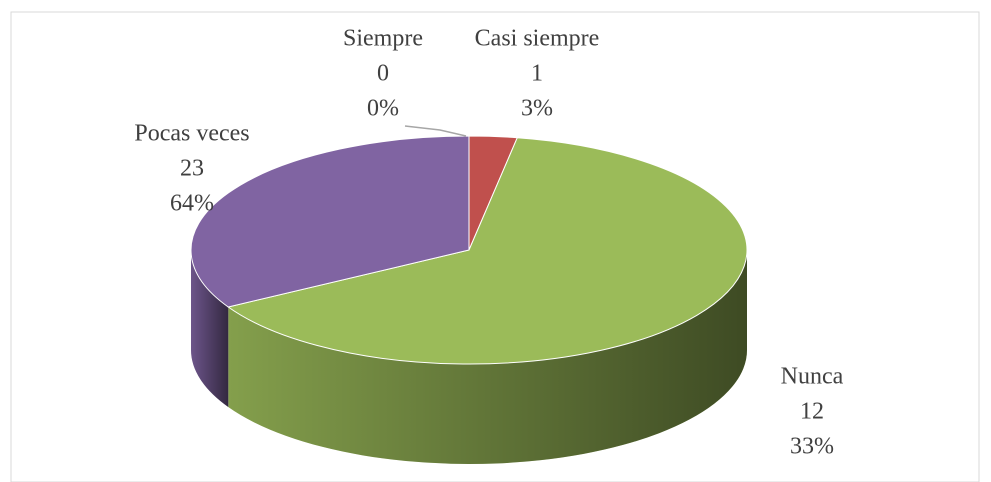 The height and width of the screenshot is (482, 991). Describe the element at coordinates (191, 134) in the screenshot. I see `data-label-name: Pocas veces` at that location.